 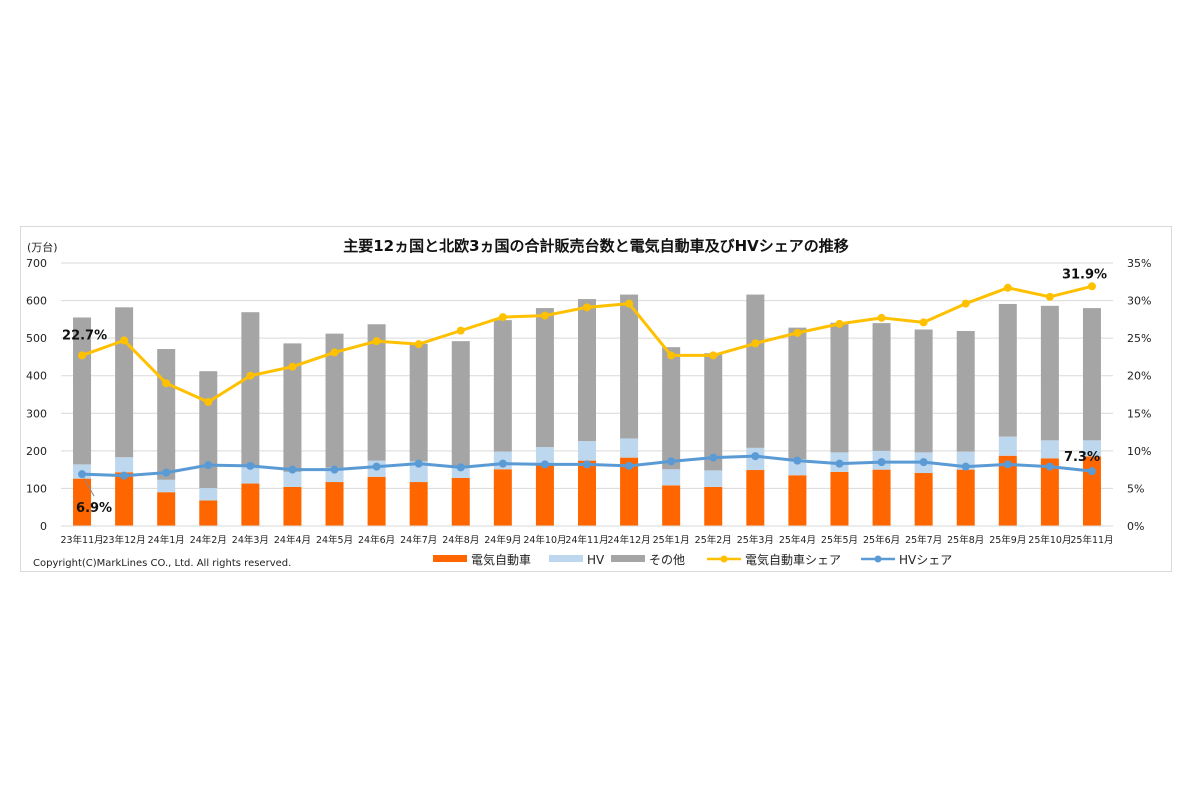 What do you see at coordinates (755, 540) in the screenshot?
I see `x-axis-tick-label: 25年3月` at bounding box center [755, 540].